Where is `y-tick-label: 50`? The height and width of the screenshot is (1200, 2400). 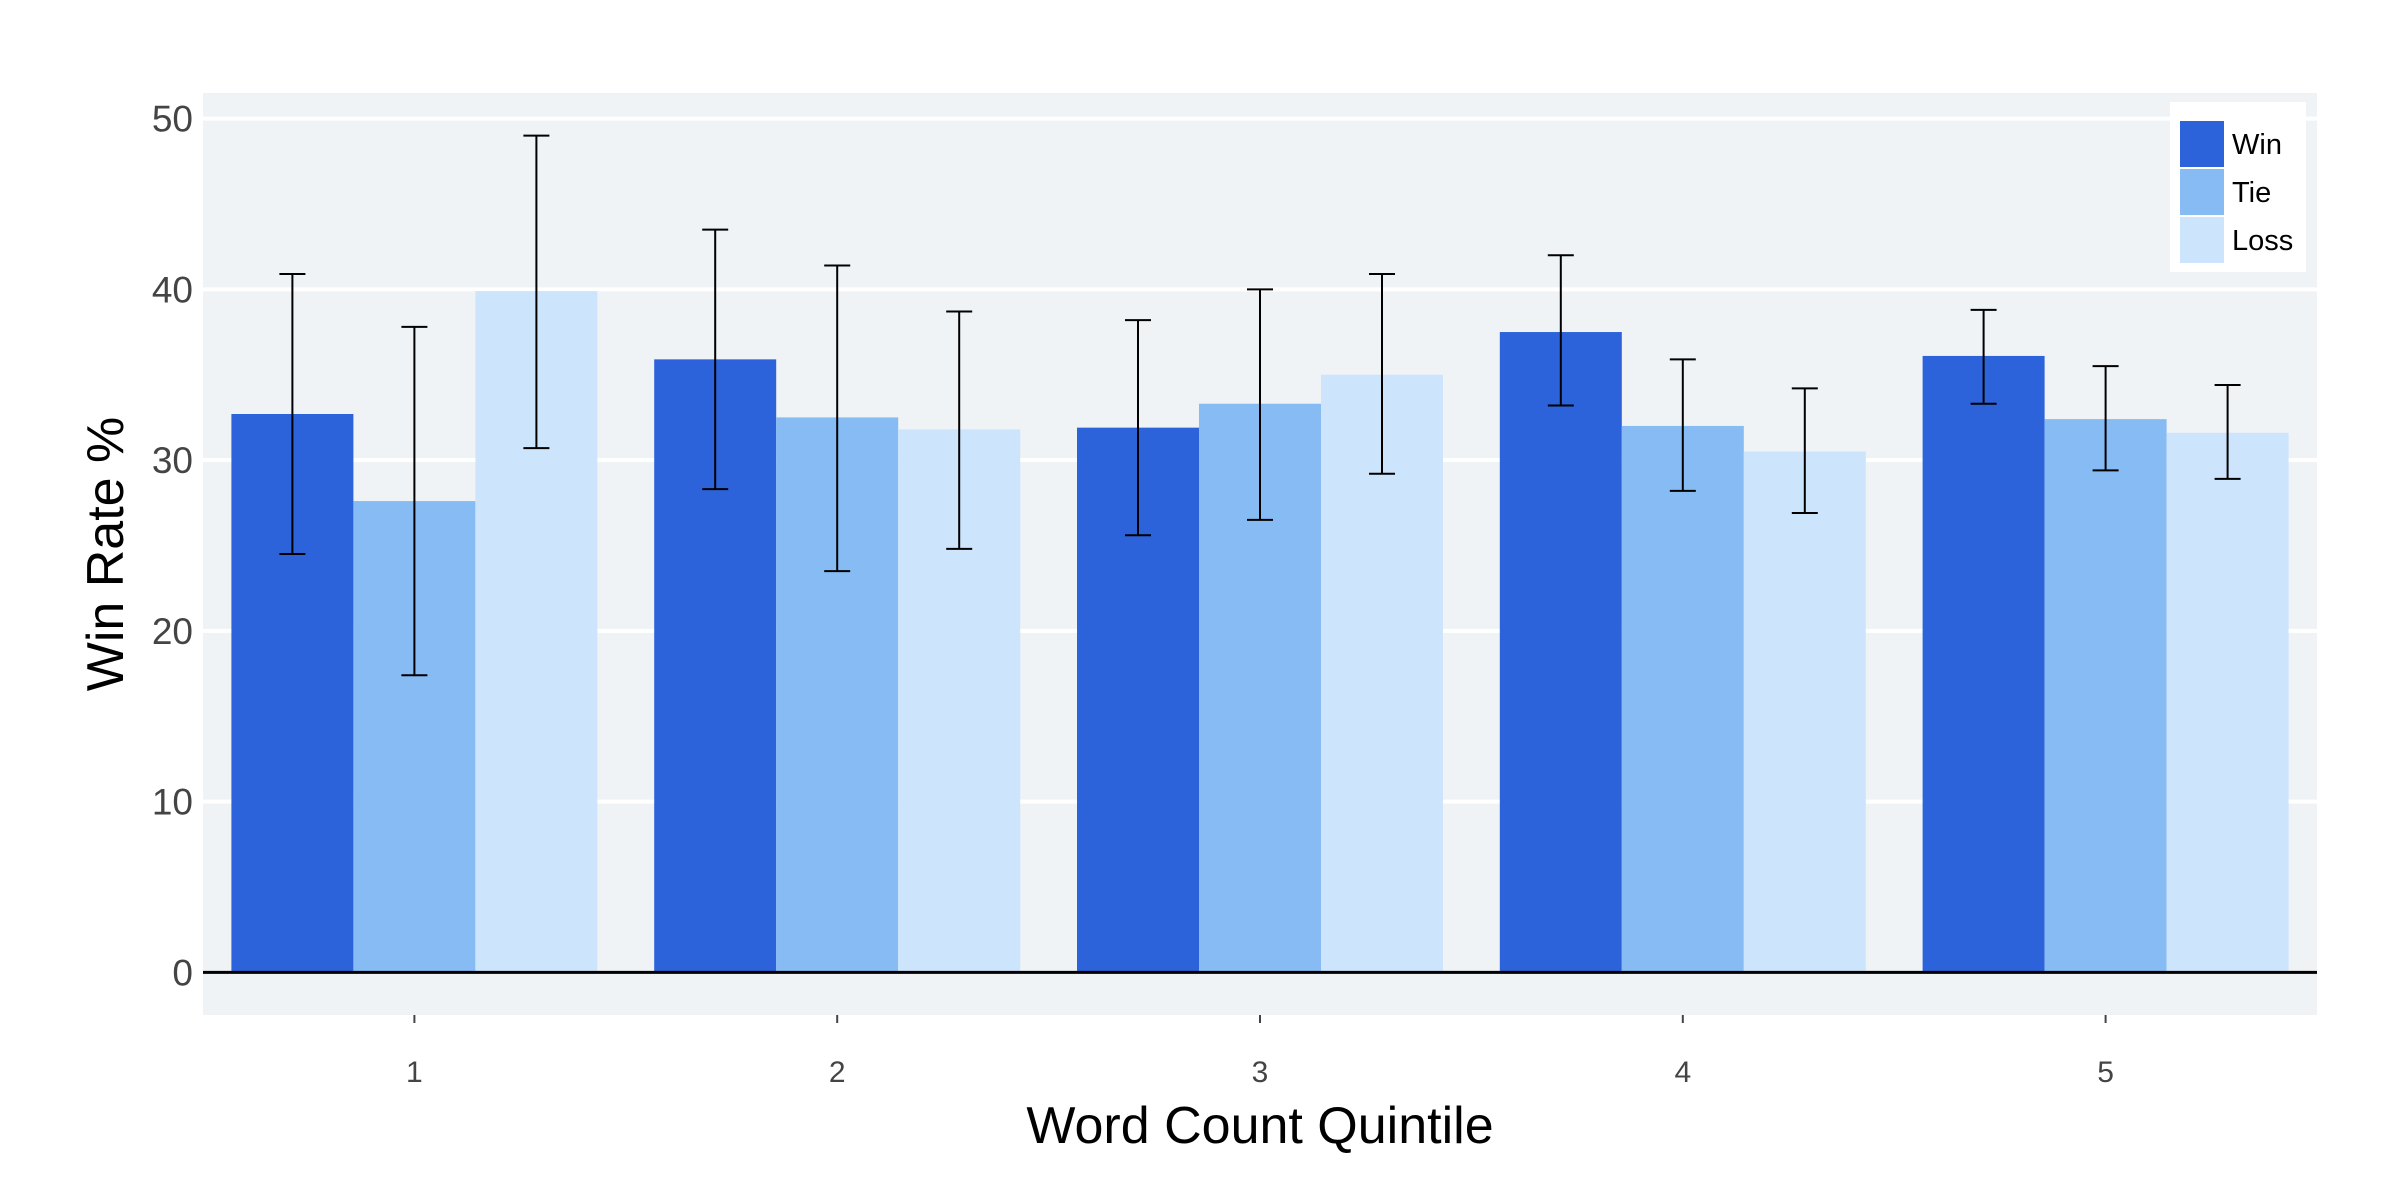
y-tick-label: 50 is located at coordinates (172, 119).